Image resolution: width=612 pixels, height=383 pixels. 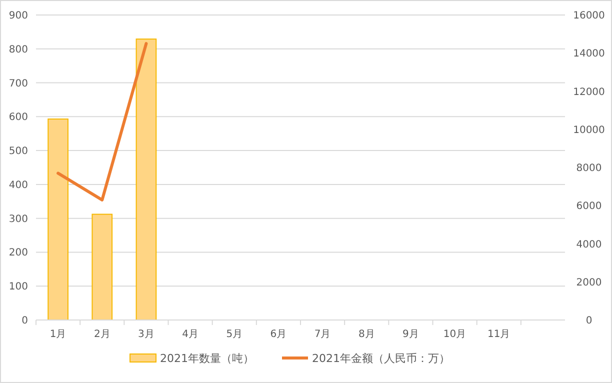 I want to click on y2-tick-label: 14000, so click(x=589, y=54).